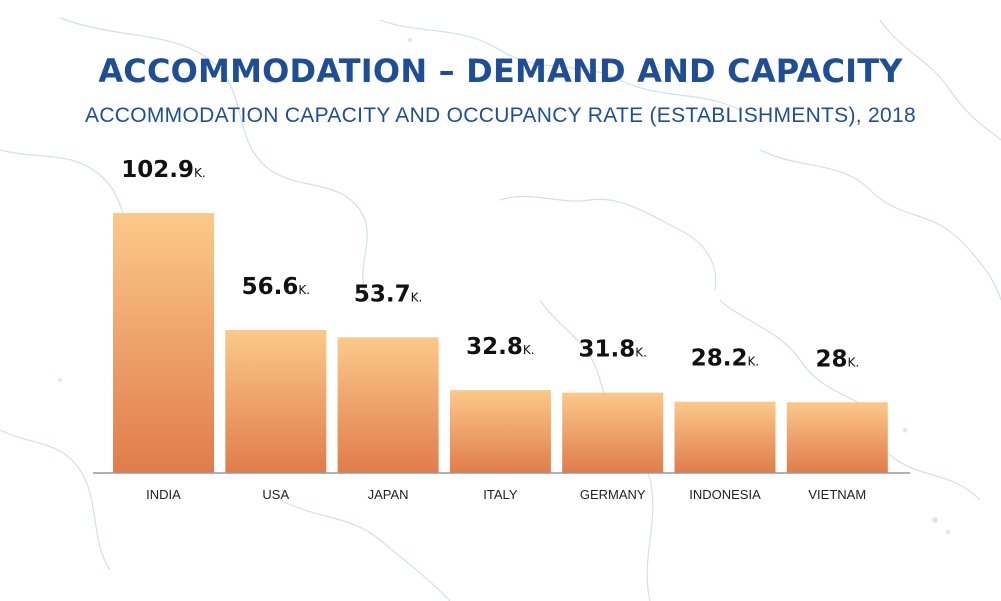 The width and height of the screenshot is (1001, 601). Describe the element at coordinates (276, 401) in the screenshot. I see `bar-usa` at that location.